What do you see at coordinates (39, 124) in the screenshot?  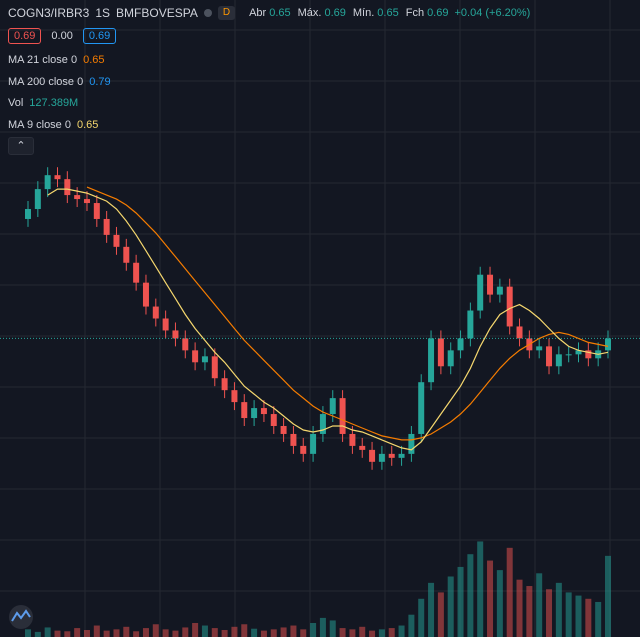 I see `indicator-name: MA 9 close 0` at bounding box center [39, 124].